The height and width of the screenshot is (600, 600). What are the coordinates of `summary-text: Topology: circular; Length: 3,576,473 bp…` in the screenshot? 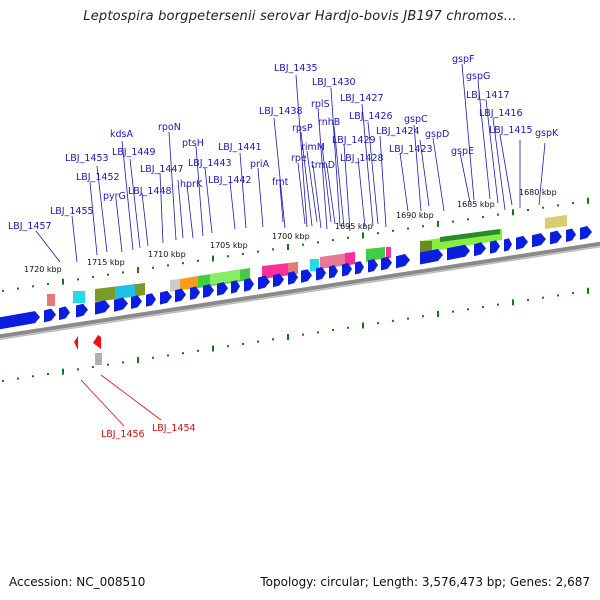 It's located at (425, 582).